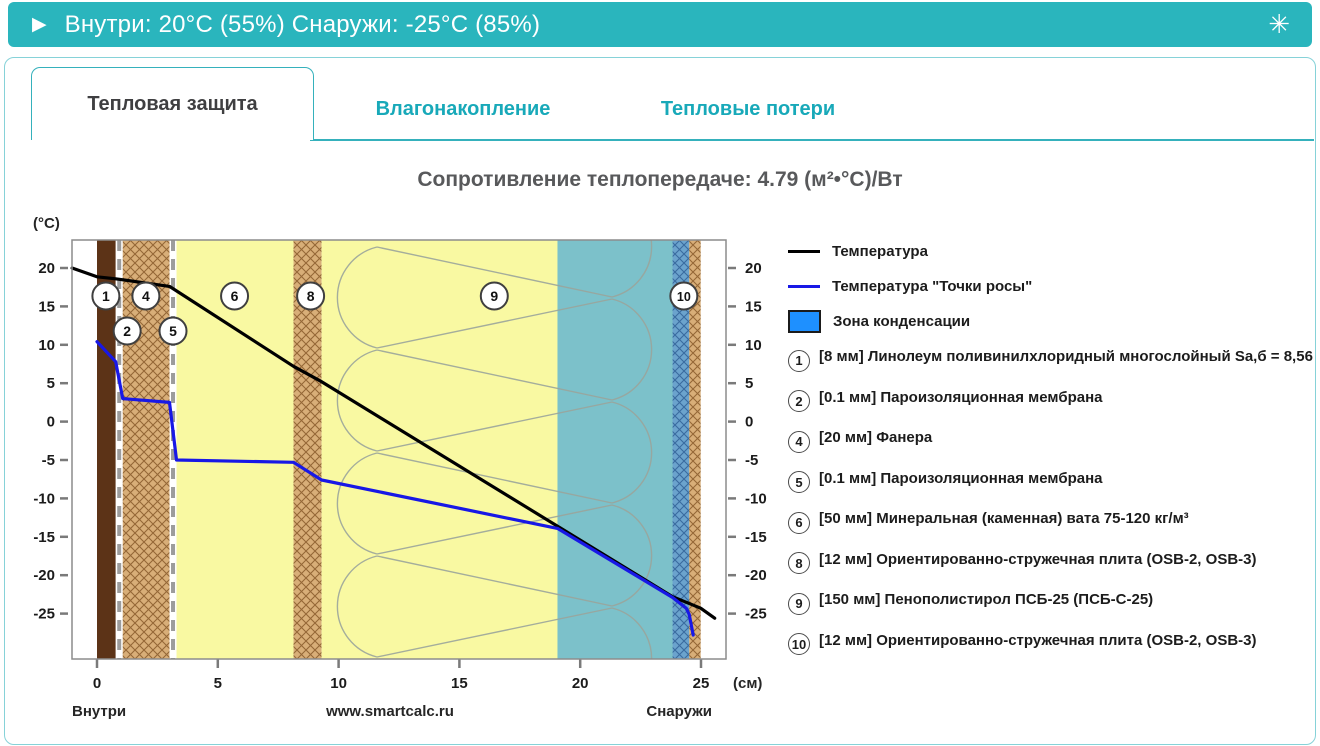 The image size is (1320, 746). I want to click on outer-osb-layer, so click(686, 449).